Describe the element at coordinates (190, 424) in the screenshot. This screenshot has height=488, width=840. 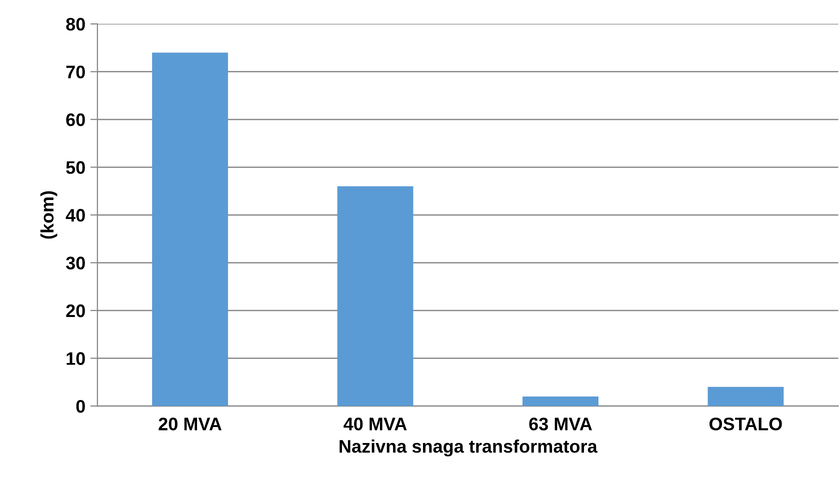
I see `x-tick-label: 20 MVA` at that location.